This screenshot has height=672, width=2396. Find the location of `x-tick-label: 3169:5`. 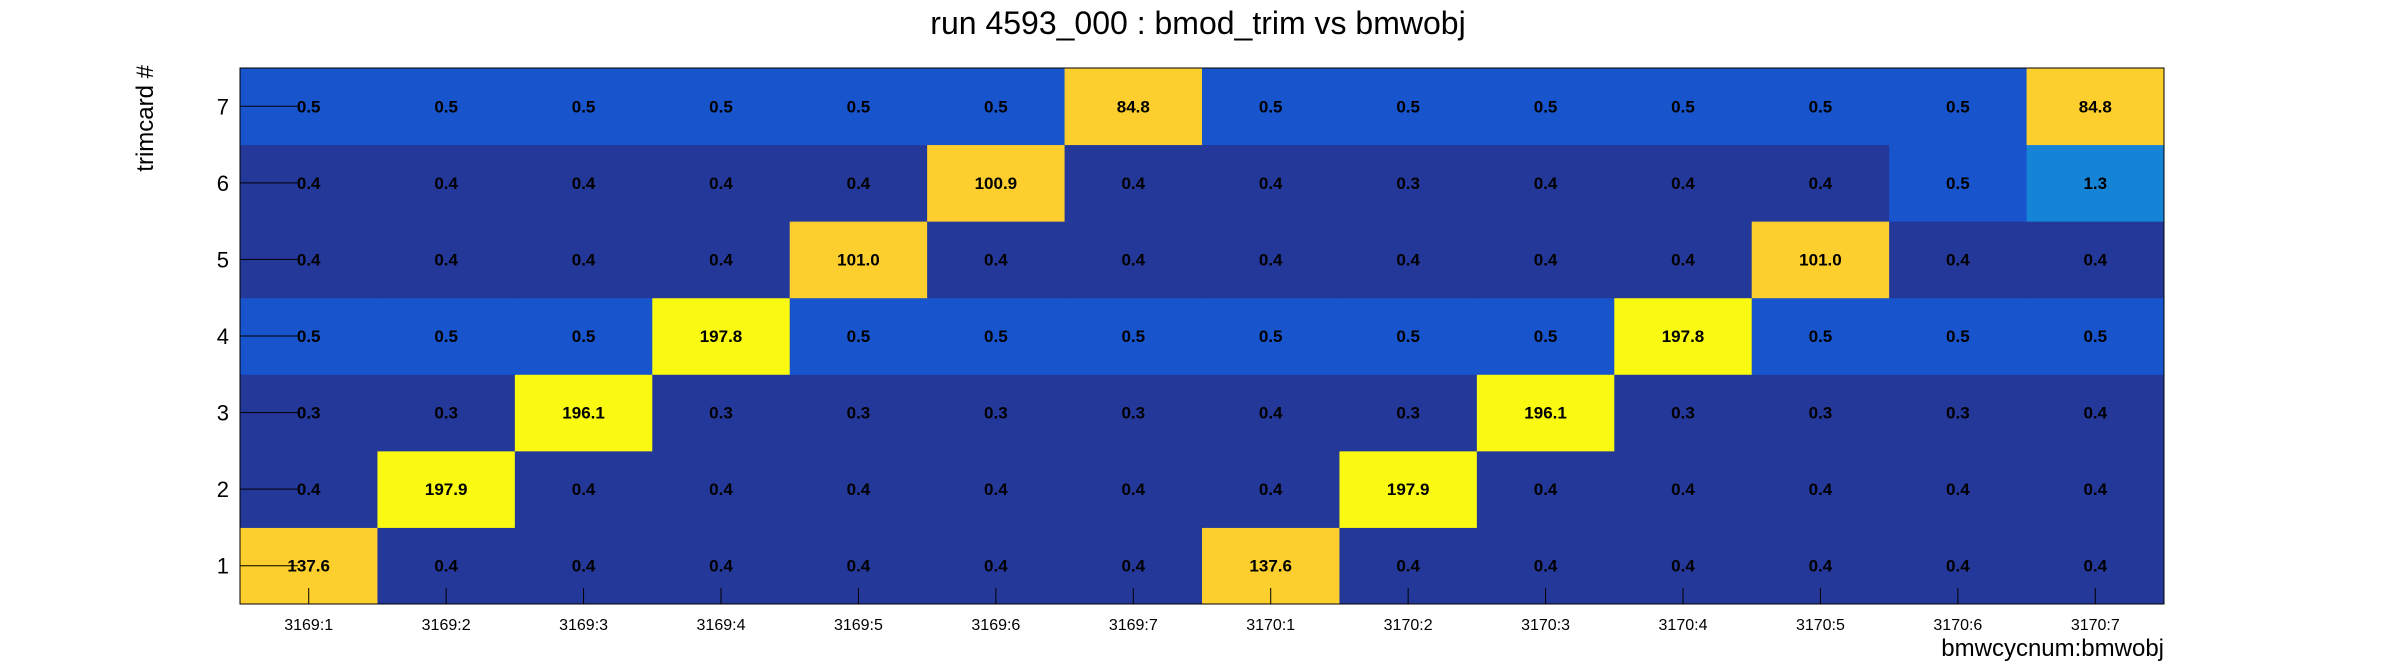

x-tick-label: 3169:5 is located at coordinates (858, 625).